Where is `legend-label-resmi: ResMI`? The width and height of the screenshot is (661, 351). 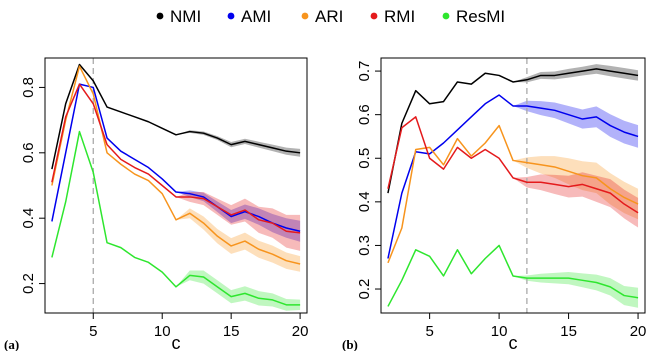
legend-label-resmi: ResMI is located at coordinates (480, 16).